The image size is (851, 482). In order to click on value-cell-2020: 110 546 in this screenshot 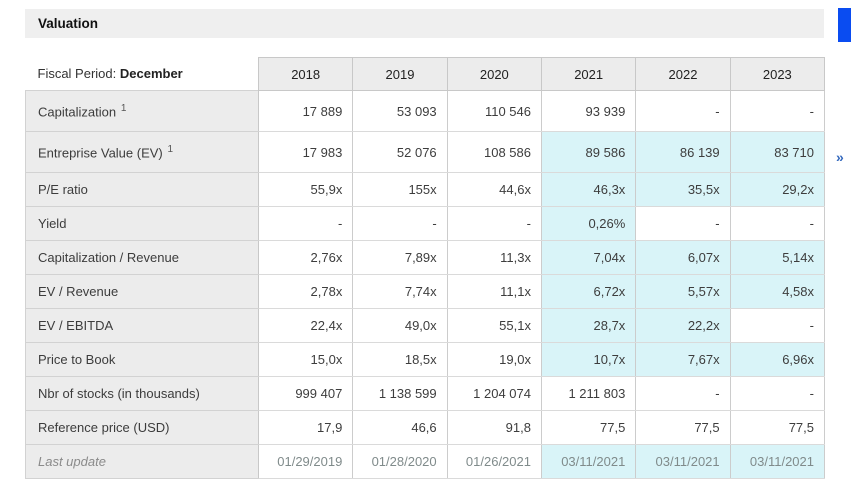, I will do `click(494, 111)`.